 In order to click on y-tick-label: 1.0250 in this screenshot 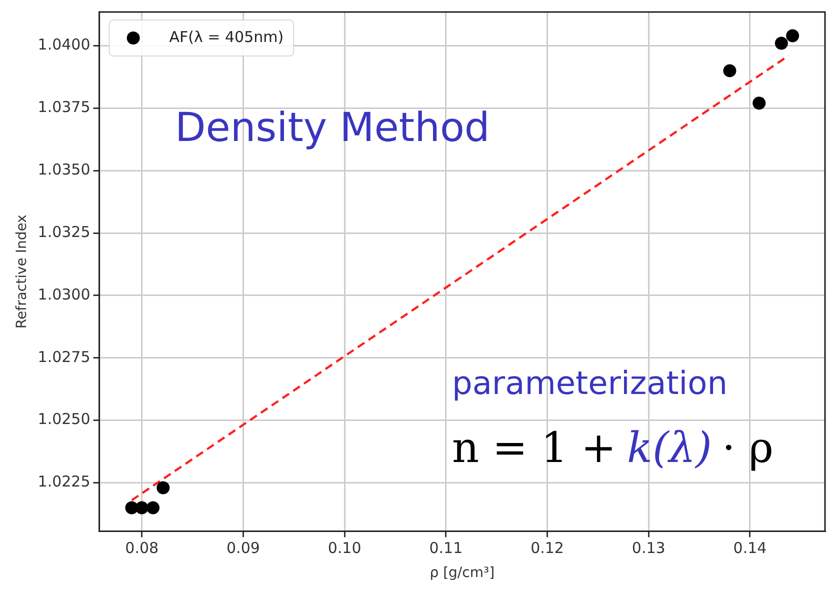, I will do `click(64, 419)`.